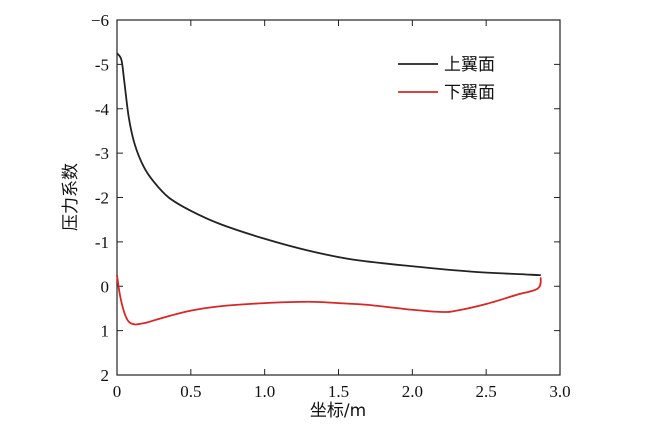 The image size is (650, 430). I want to click on legend-label: 下翼面, so click(469, 93).